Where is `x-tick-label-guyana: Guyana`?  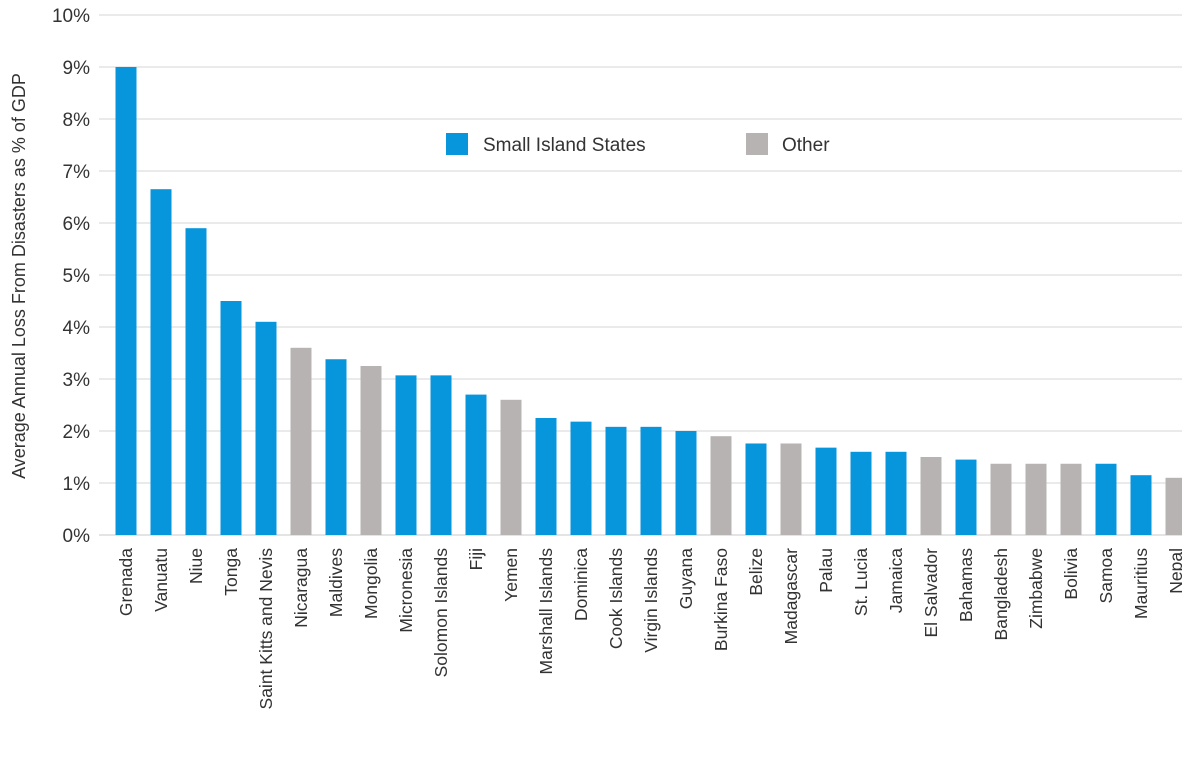
x-tick-label-guyana: Guyana is located at coordinates (686, 579).